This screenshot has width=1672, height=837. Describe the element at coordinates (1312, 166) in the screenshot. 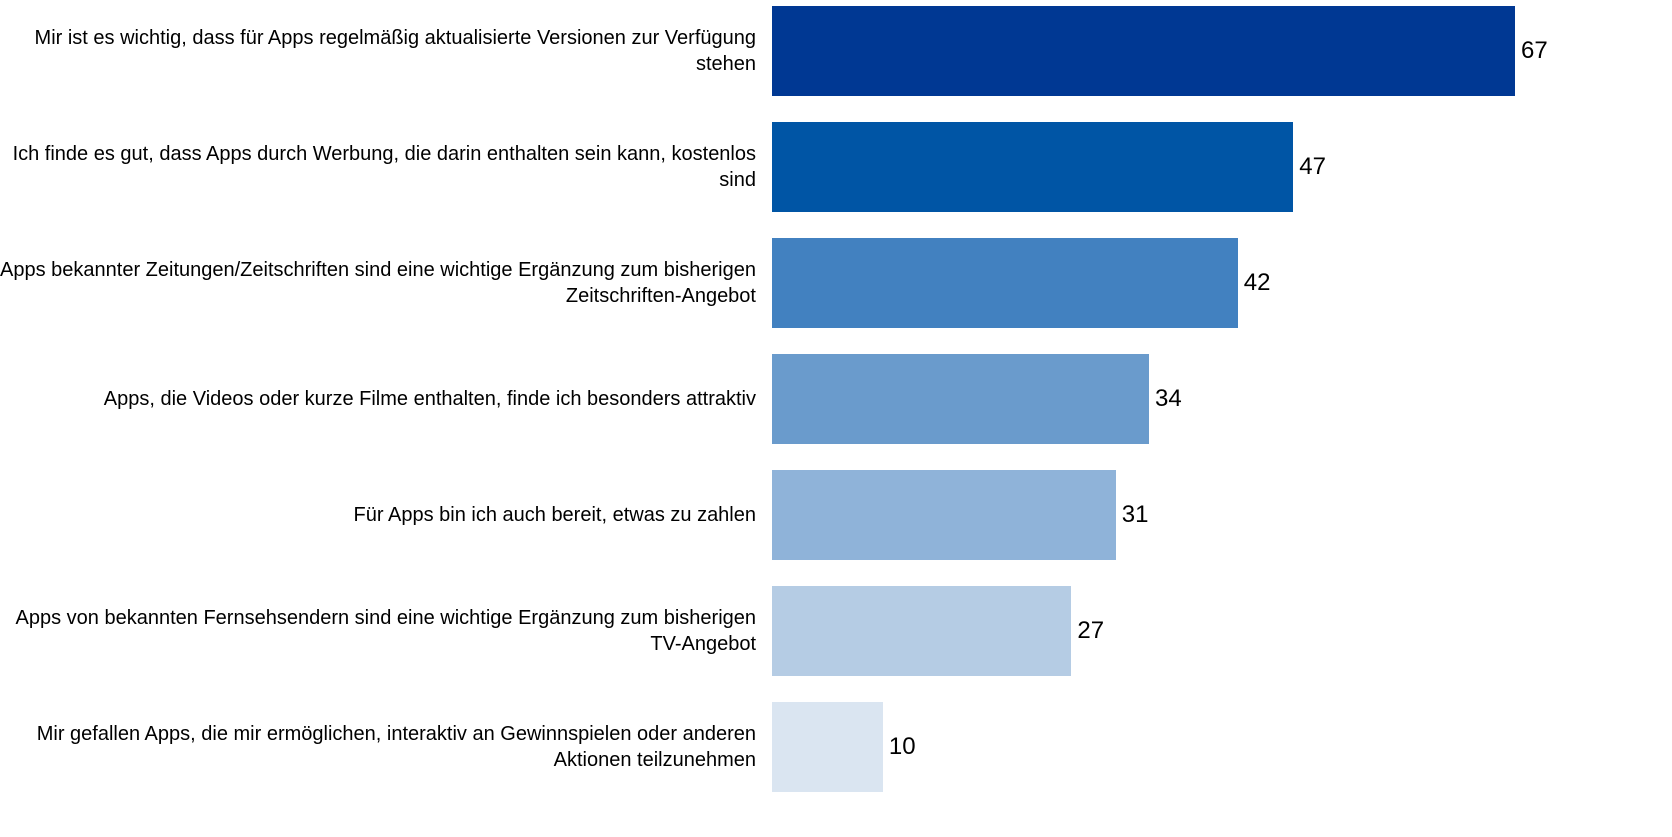

I see `value-label: 47` at that location.